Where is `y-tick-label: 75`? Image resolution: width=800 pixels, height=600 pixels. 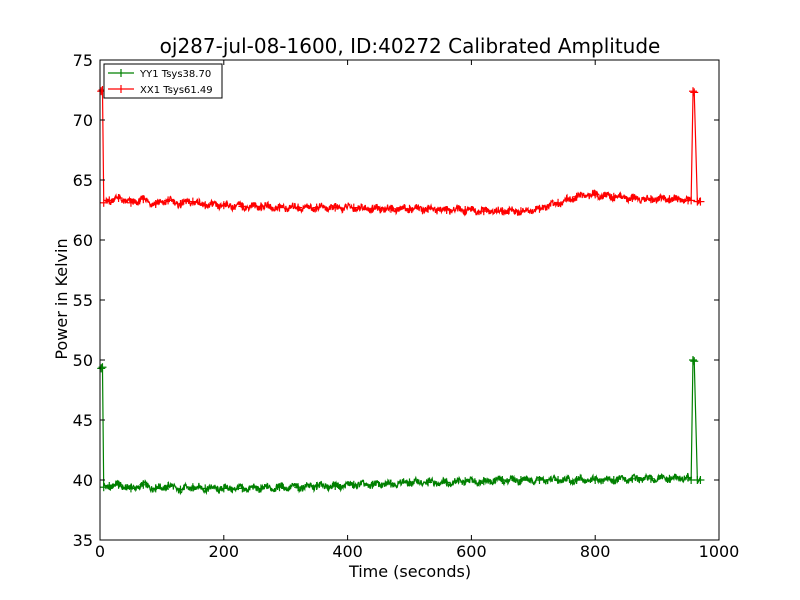
y-tick-label: 75 is located at coordinates (83, 60).